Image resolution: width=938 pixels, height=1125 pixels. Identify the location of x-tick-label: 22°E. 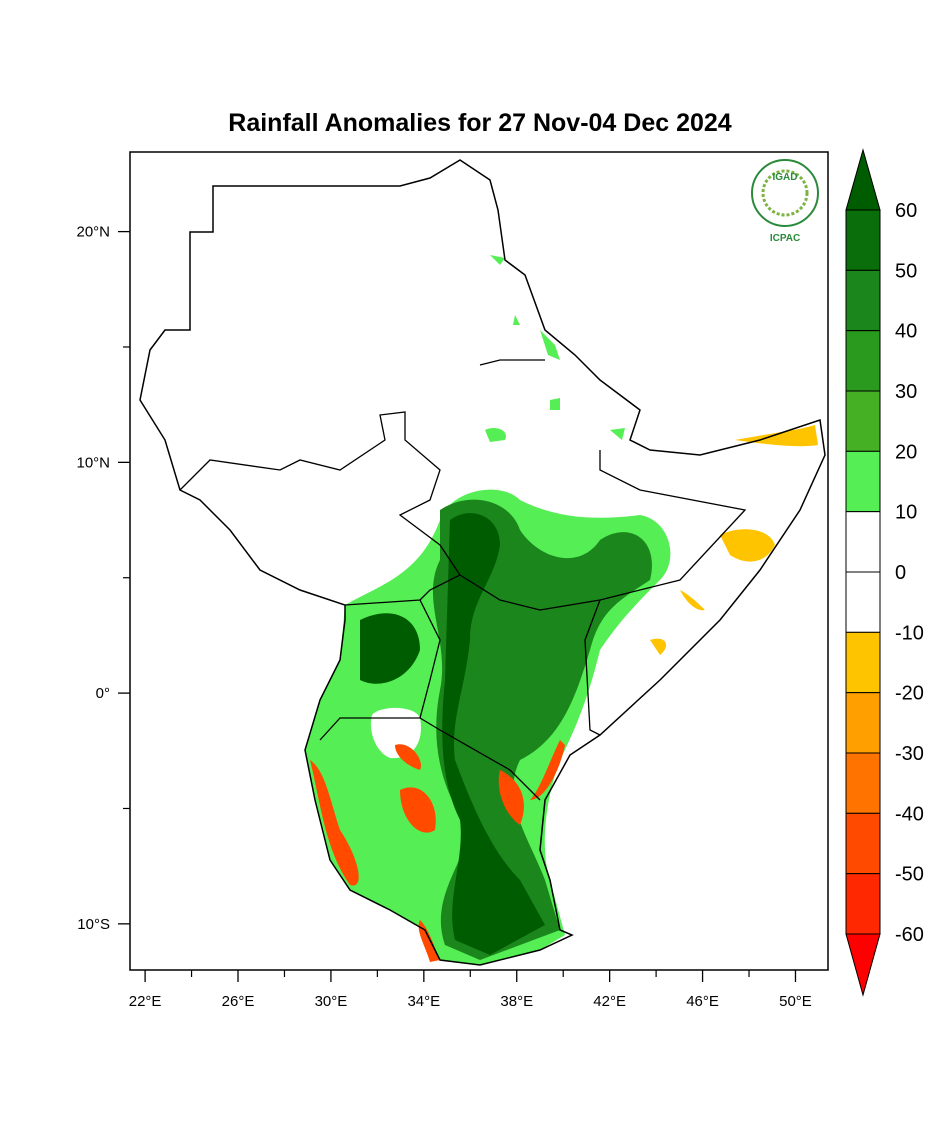
(145, 1001).